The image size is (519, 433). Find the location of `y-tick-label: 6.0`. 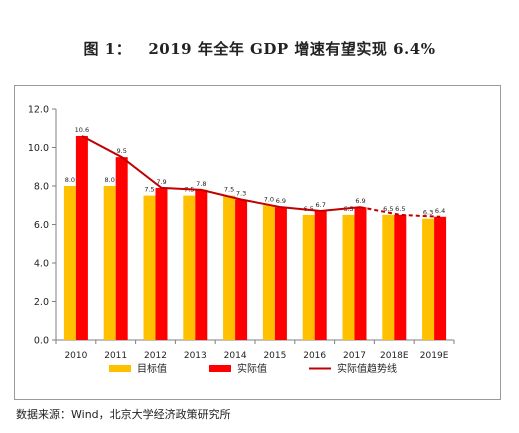

y-tick-label: 6.0 is located at coordinates (41, 225).